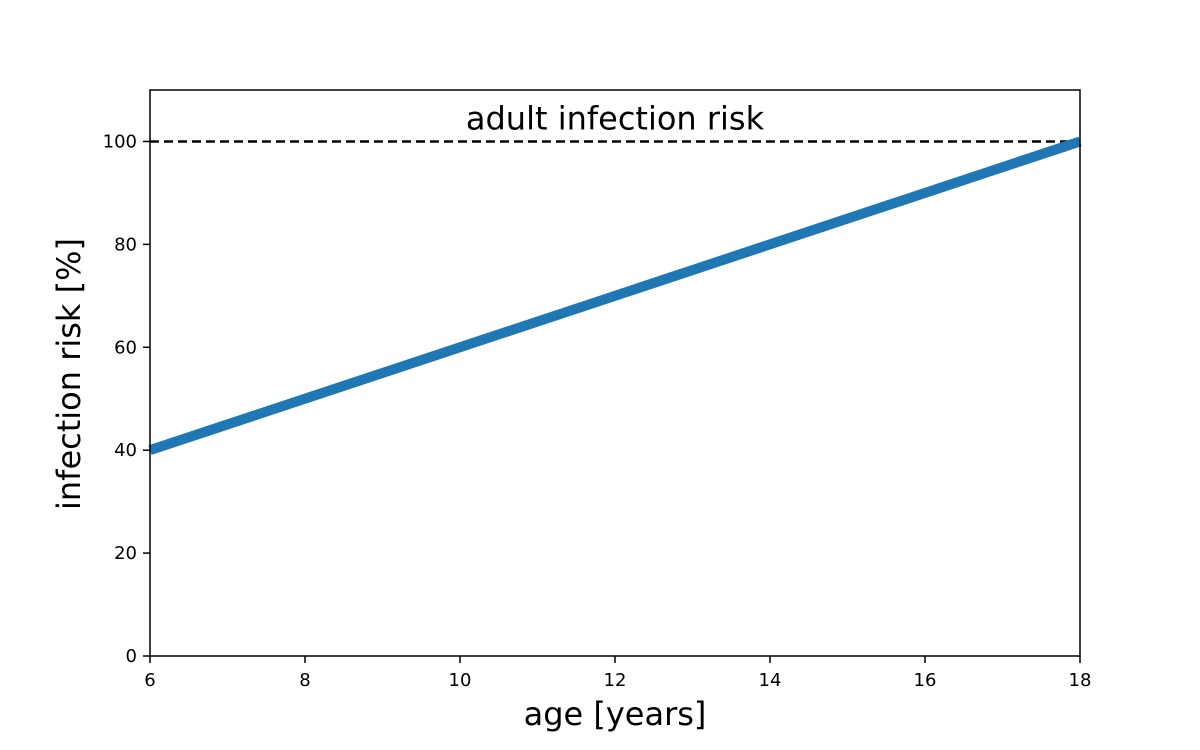 This screenshot has width=1200, height=750. What do you see at coordinates (304, 680) in the screenshot?
I see `x-tick-label: 8` at bounding box center [304, 680].